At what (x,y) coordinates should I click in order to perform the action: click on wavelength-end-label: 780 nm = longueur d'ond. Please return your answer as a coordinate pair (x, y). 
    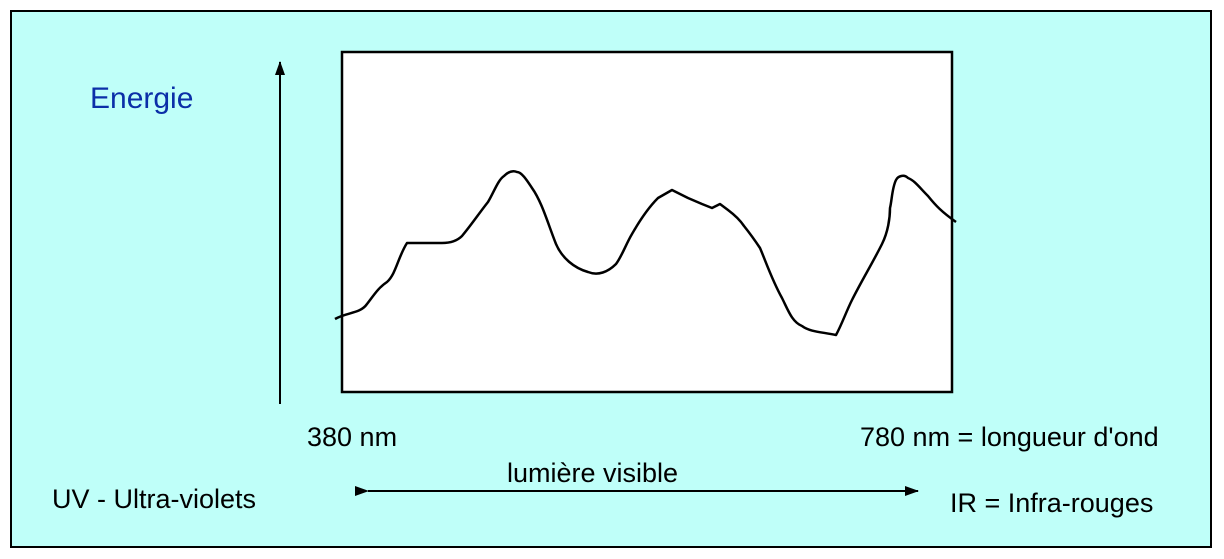
    Looking at the image, I should click on (1009, 437).